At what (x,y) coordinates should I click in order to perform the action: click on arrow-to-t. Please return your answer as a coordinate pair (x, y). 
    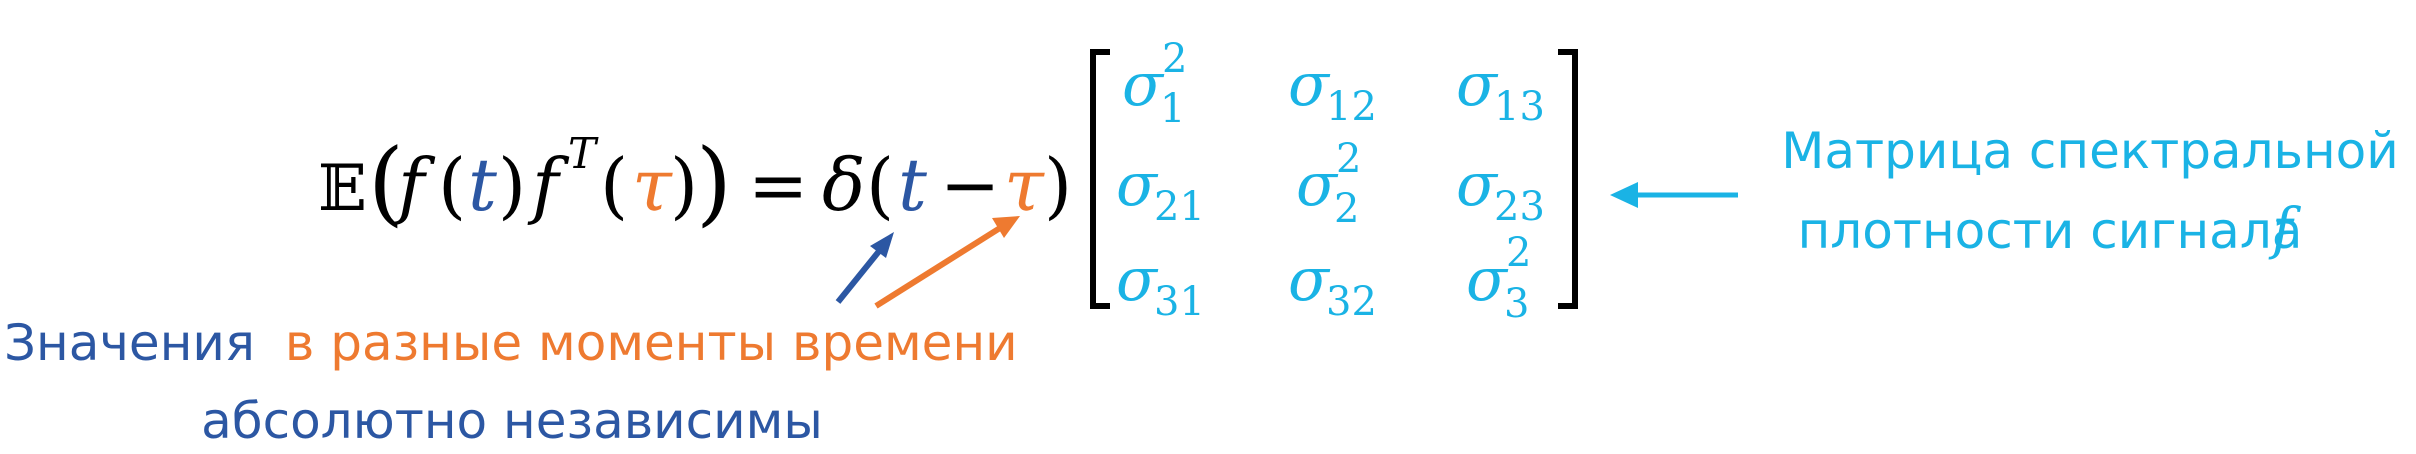
    Looking at the image, I should click on (864, 268).